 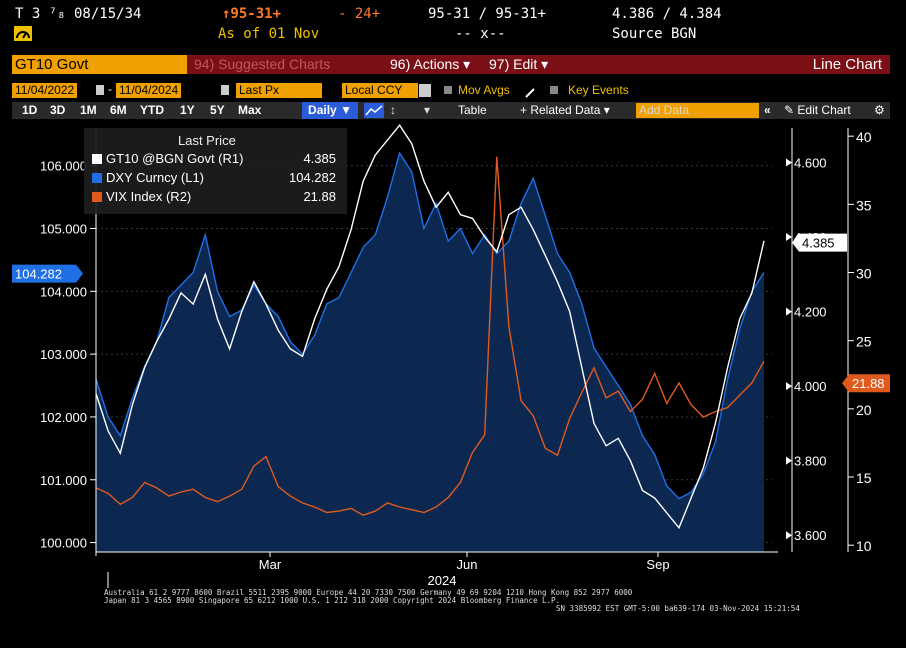 What do you see at coordinates (565, 110) in the screenshot?
I see `related-data-button: + Related Data ▾` at bounding box center [565, 110].